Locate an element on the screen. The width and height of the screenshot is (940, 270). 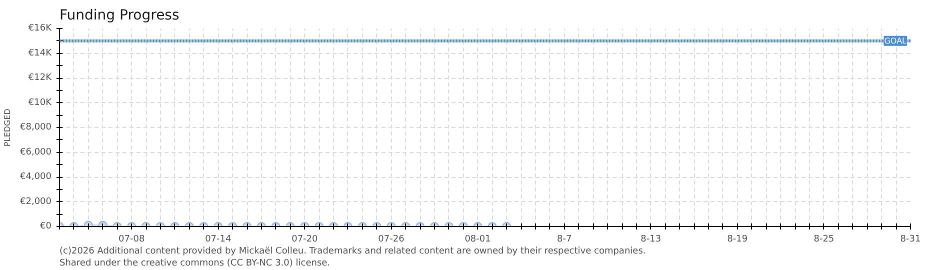
x-tick-label: 07-08 is located at coordinates (131, 239).